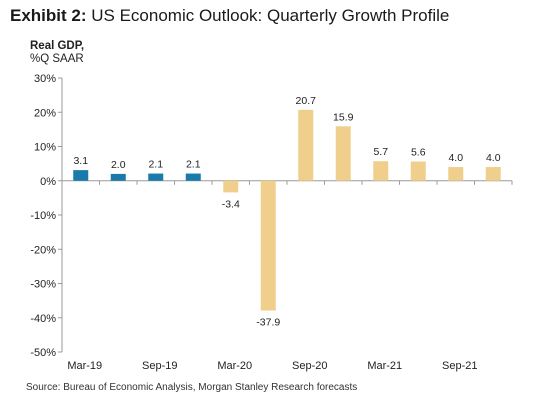  Describe the element at coordinates (80, 161) in the screenshot. I see `data-label-mar-19: 3.1` at that location.